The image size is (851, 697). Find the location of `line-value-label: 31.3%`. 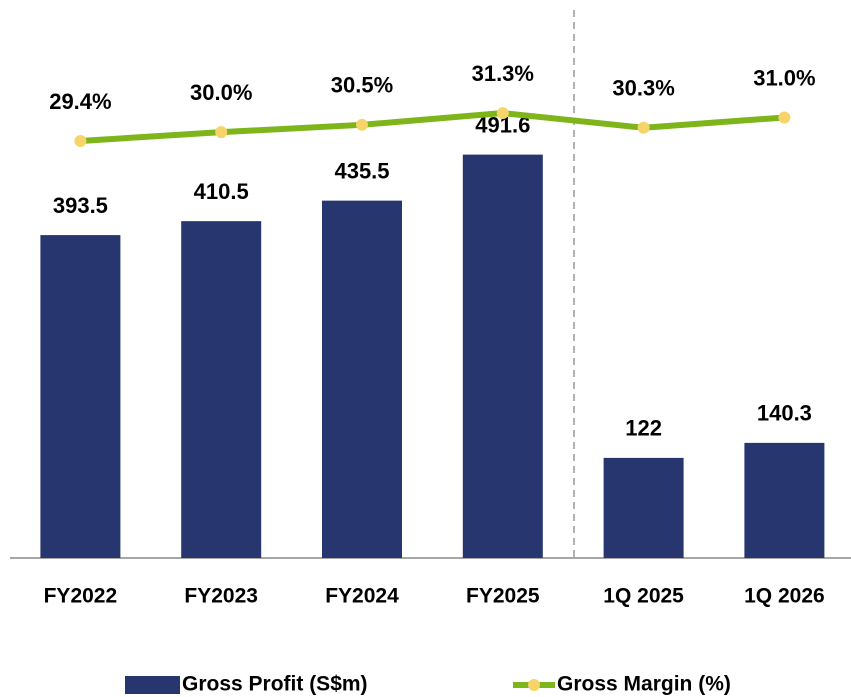

line-value-label: 31.3% is located at coordinates (503, 73).